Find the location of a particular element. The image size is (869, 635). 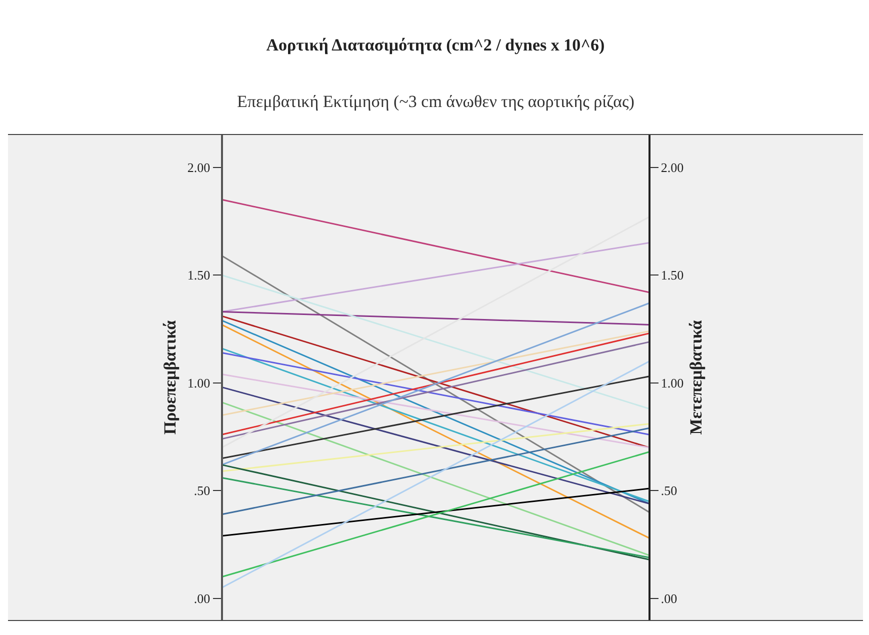

y2-tick-label: .50 is located at coordinates (669, 490).